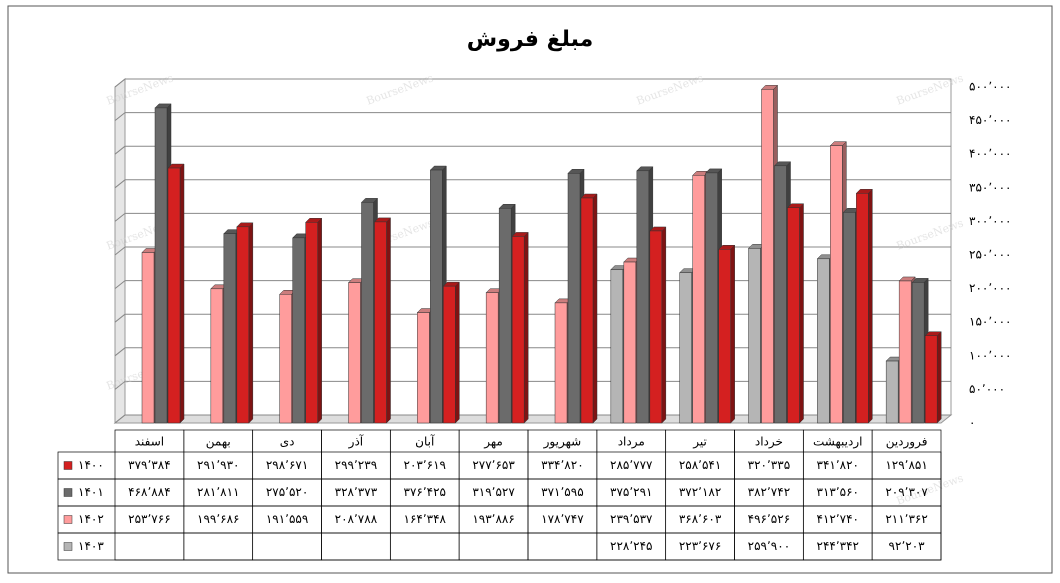  Describe the element at coordinates (907, 546) in the screenshot. I see `data-label: ۹۲٬۲۰۳` at that location.